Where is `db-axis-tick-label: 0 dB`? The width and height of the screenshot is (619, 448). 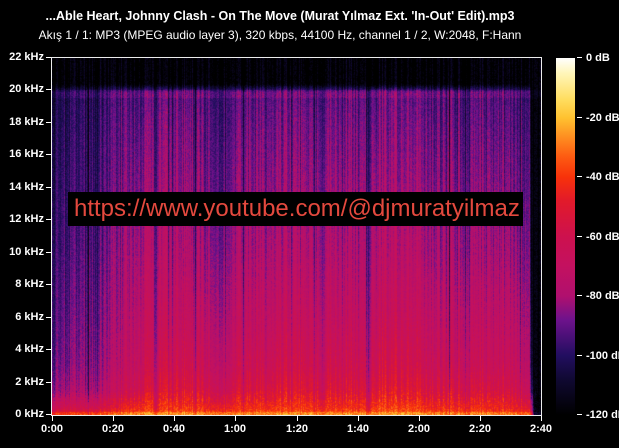
db-axis-tick-label: 0 dB is located at coordinates (598, 58).